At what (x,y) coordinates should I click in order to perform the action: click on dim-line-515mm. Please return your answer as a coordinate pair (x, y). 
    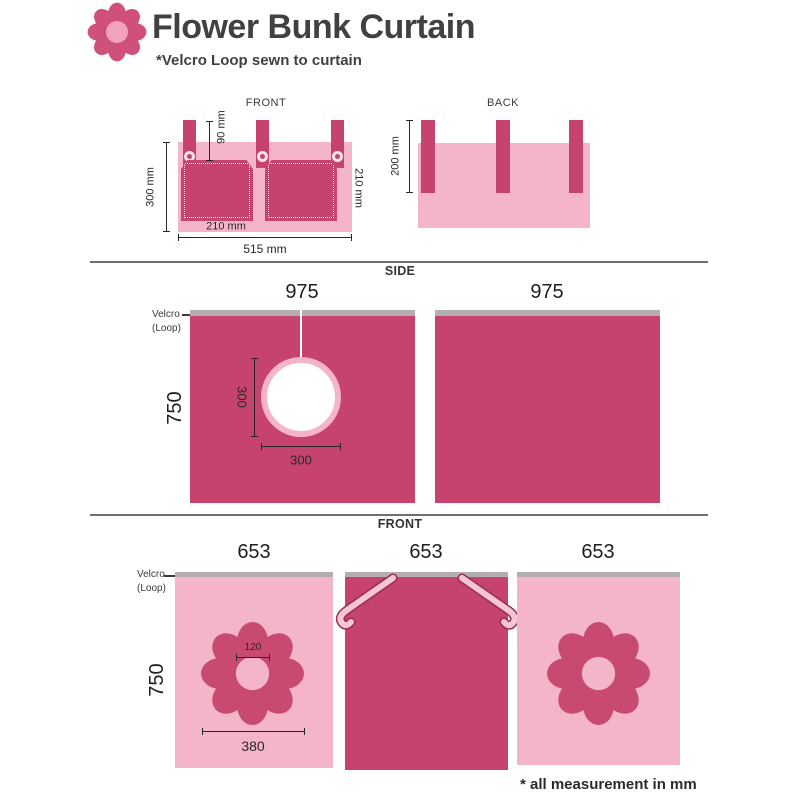
    Looking at the image, I should click on (265, 237).